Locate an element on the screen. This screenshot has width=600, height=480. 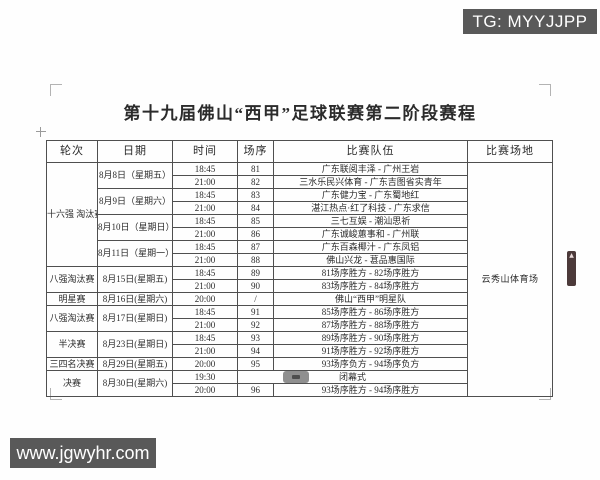
date-cell: 8月10日（星期日） is located at coordinates (135, 227).